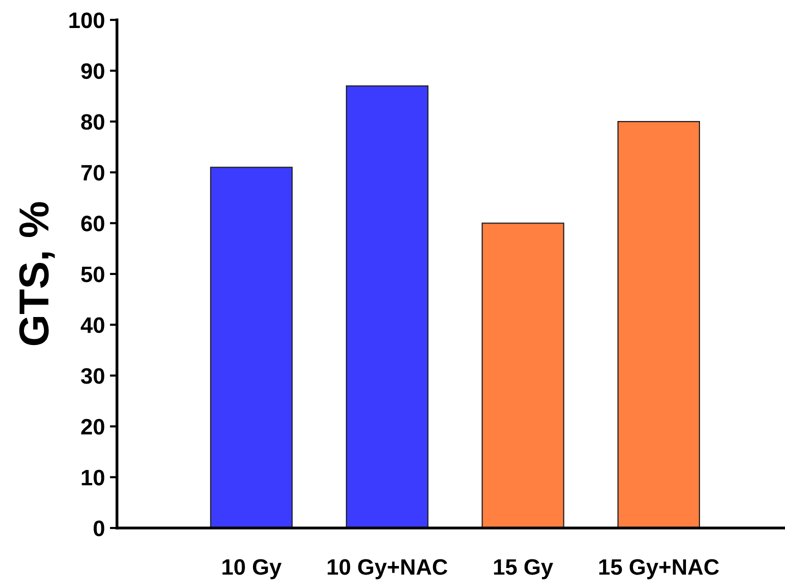 Image resolution: width=785 pixels, height=584 pixels. I want to click on y-tick-label: 70, so click(92, 172).